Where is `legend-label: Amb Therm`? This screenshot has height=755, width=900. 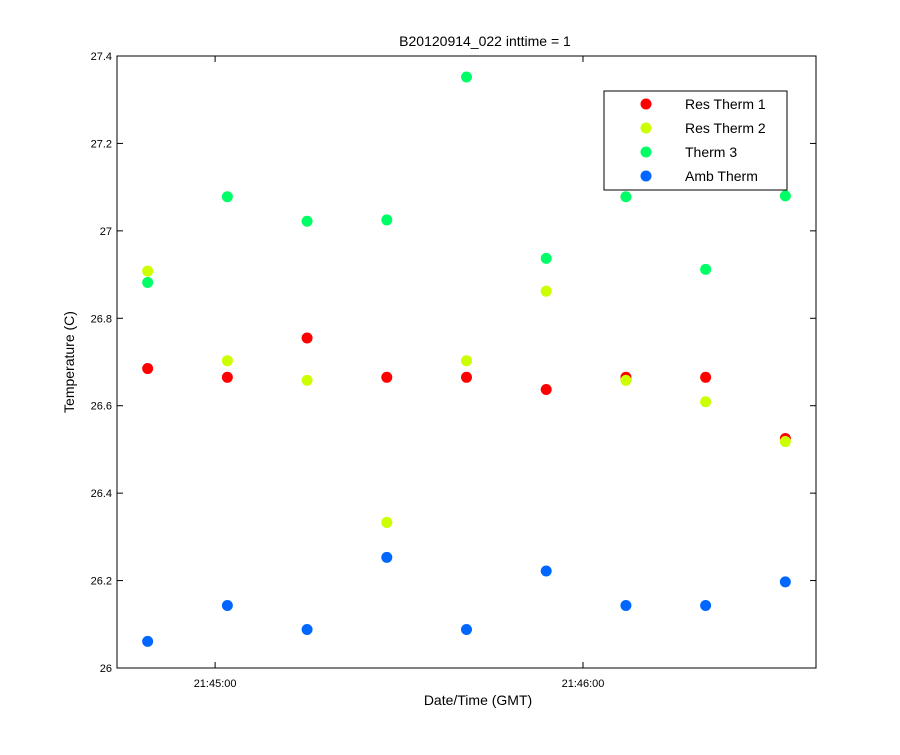 legend-label: Amb Therm is located at coordinates (721, 176).